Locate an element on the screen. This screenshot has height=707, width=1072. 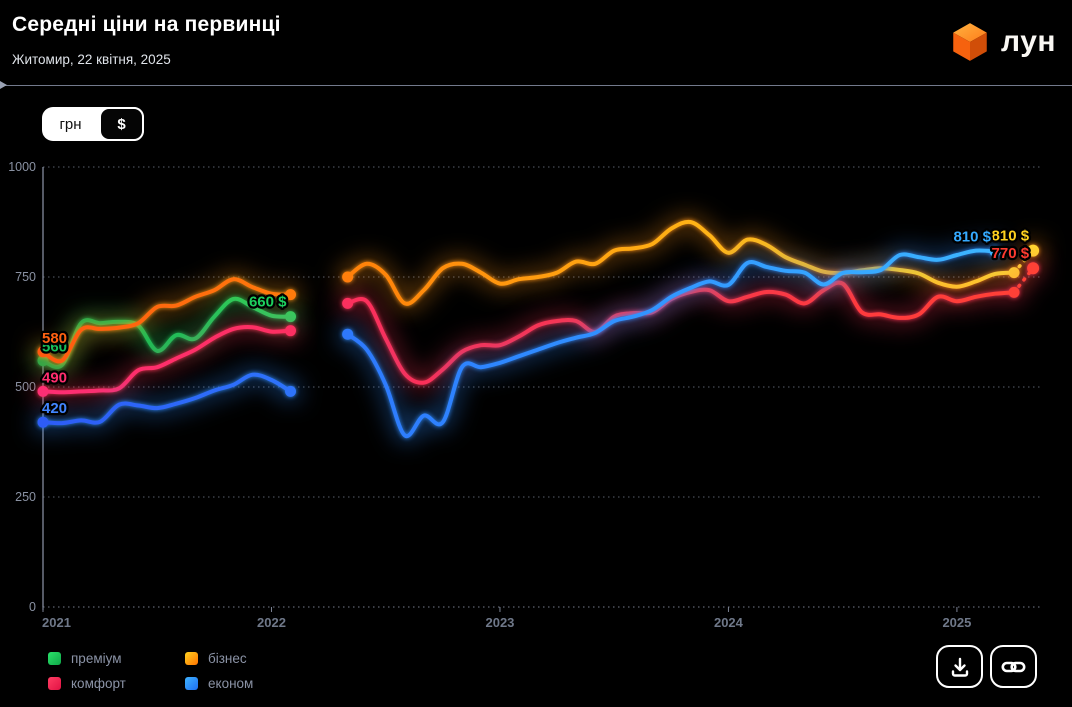
legend-swatch-ekonom-icon is located at coordinates (191, 683).